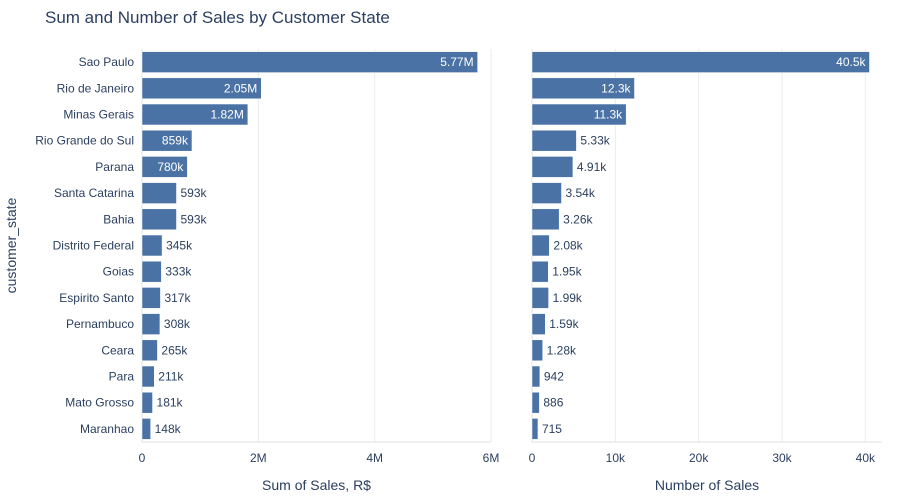 The height and width of the screenshot is (500, 900). What do you see at coordinates (456, 62) in the screenshot?
I see `data-label: 5.77M` at bounding box center [456, 62].